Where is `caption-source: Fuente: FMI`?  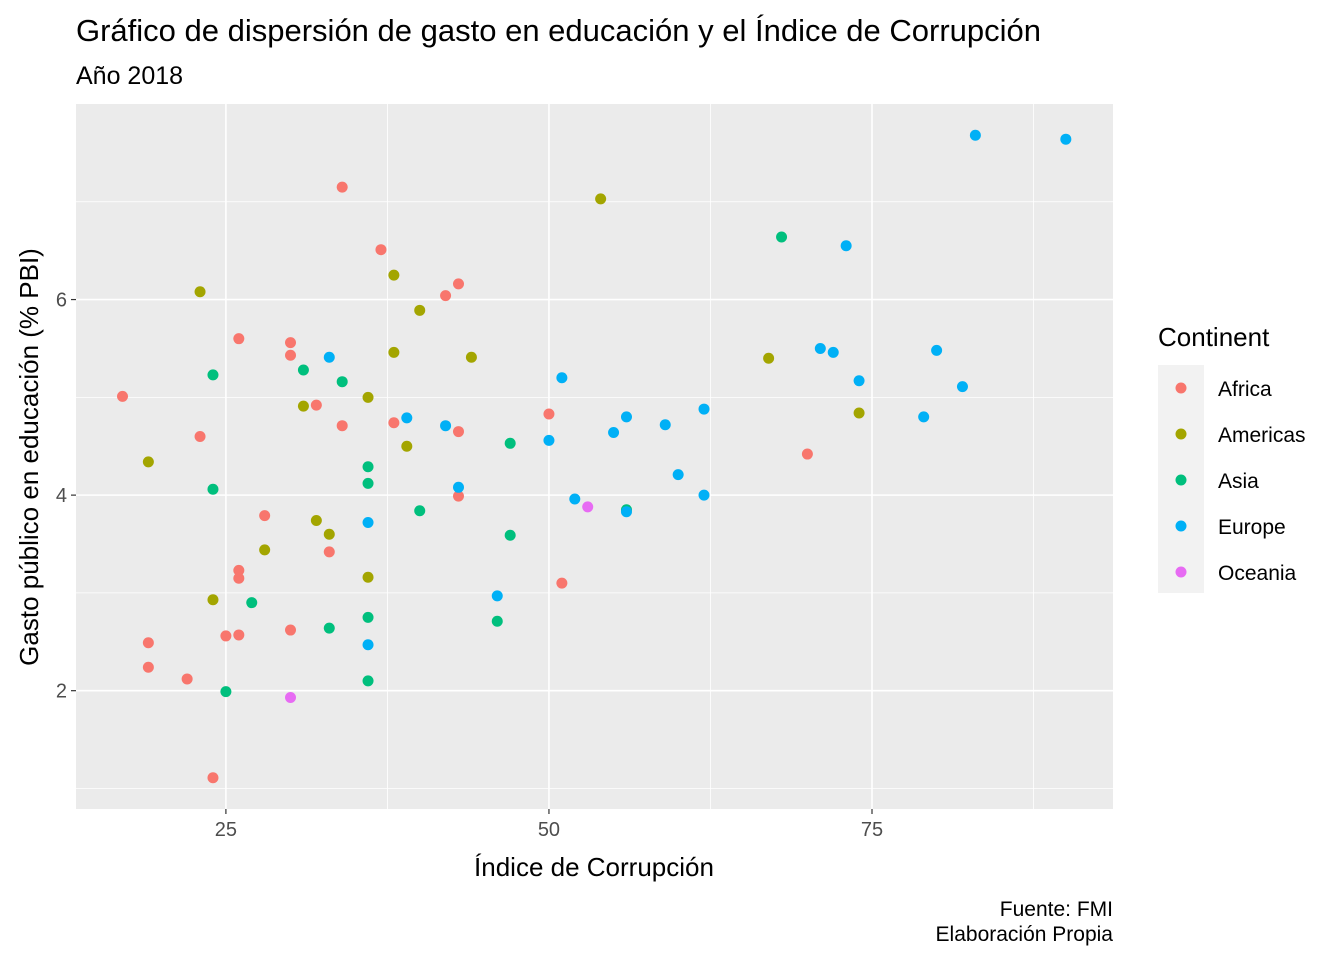
caption-source: Fuente: FMI is located at coordinates (1056, 909).